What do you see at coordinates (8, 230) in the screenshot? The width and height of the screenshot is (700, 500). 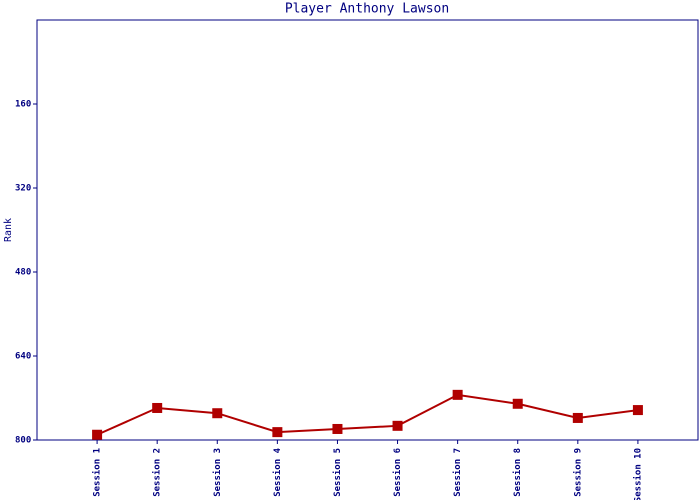 I see `y-axis-label: Rank` at bounding box center [8, 230].